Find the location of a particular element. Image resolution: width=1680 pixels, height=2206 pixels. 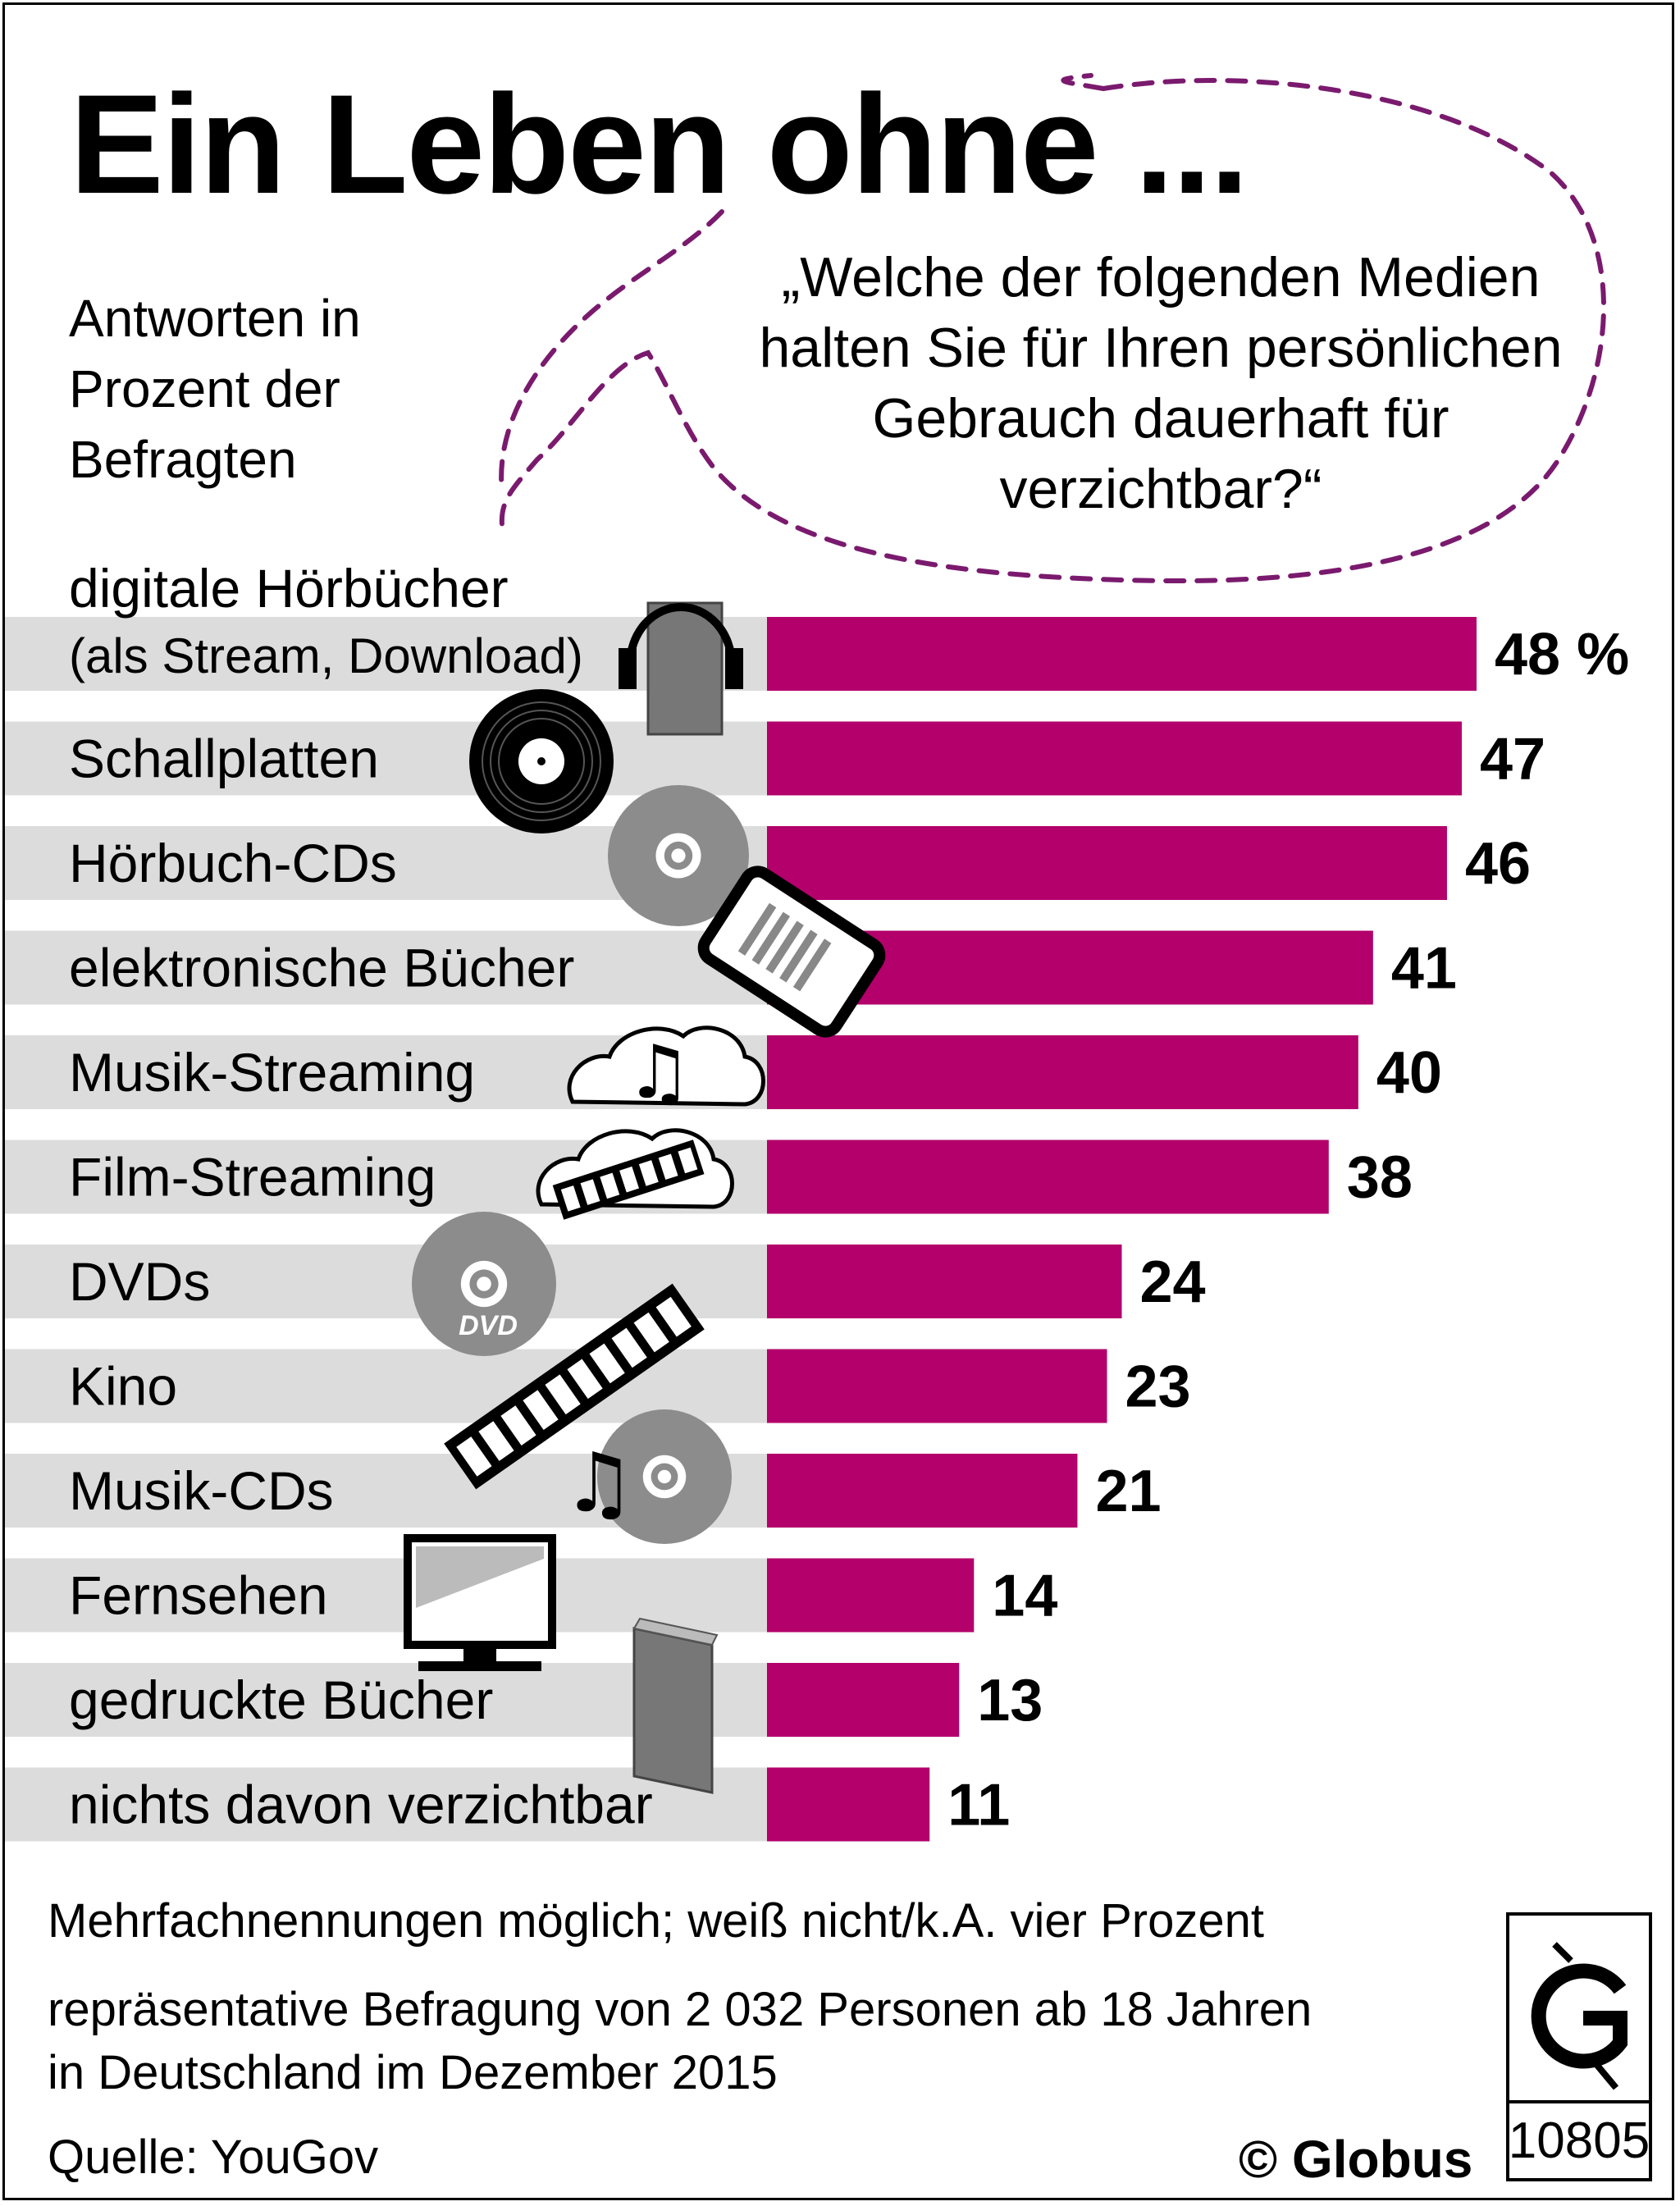

subtitle-line: Prozent der is located at coordinates (205, 388).